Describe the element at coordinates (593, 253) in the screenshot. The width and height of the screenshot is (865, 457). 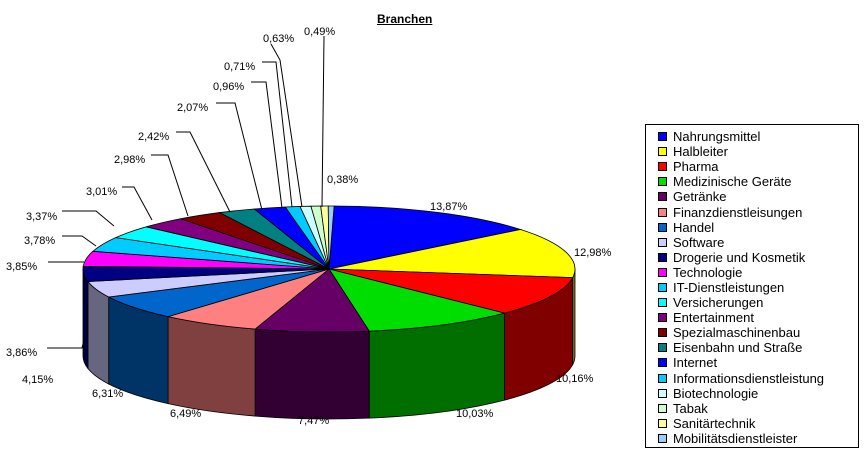
I see `data-label-1: 12,98%` at that location.